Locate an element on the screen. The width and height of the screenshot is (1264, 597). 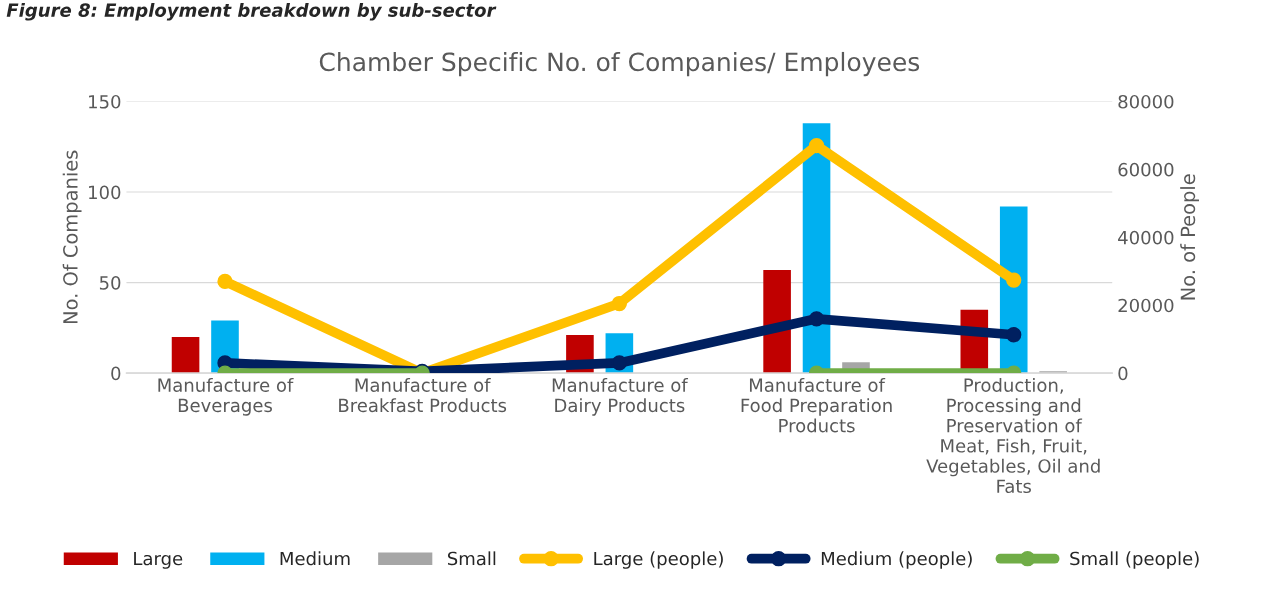
chart-title: Chamber Specific No. of Companies/ Employees is located at coordinates (619, 64).